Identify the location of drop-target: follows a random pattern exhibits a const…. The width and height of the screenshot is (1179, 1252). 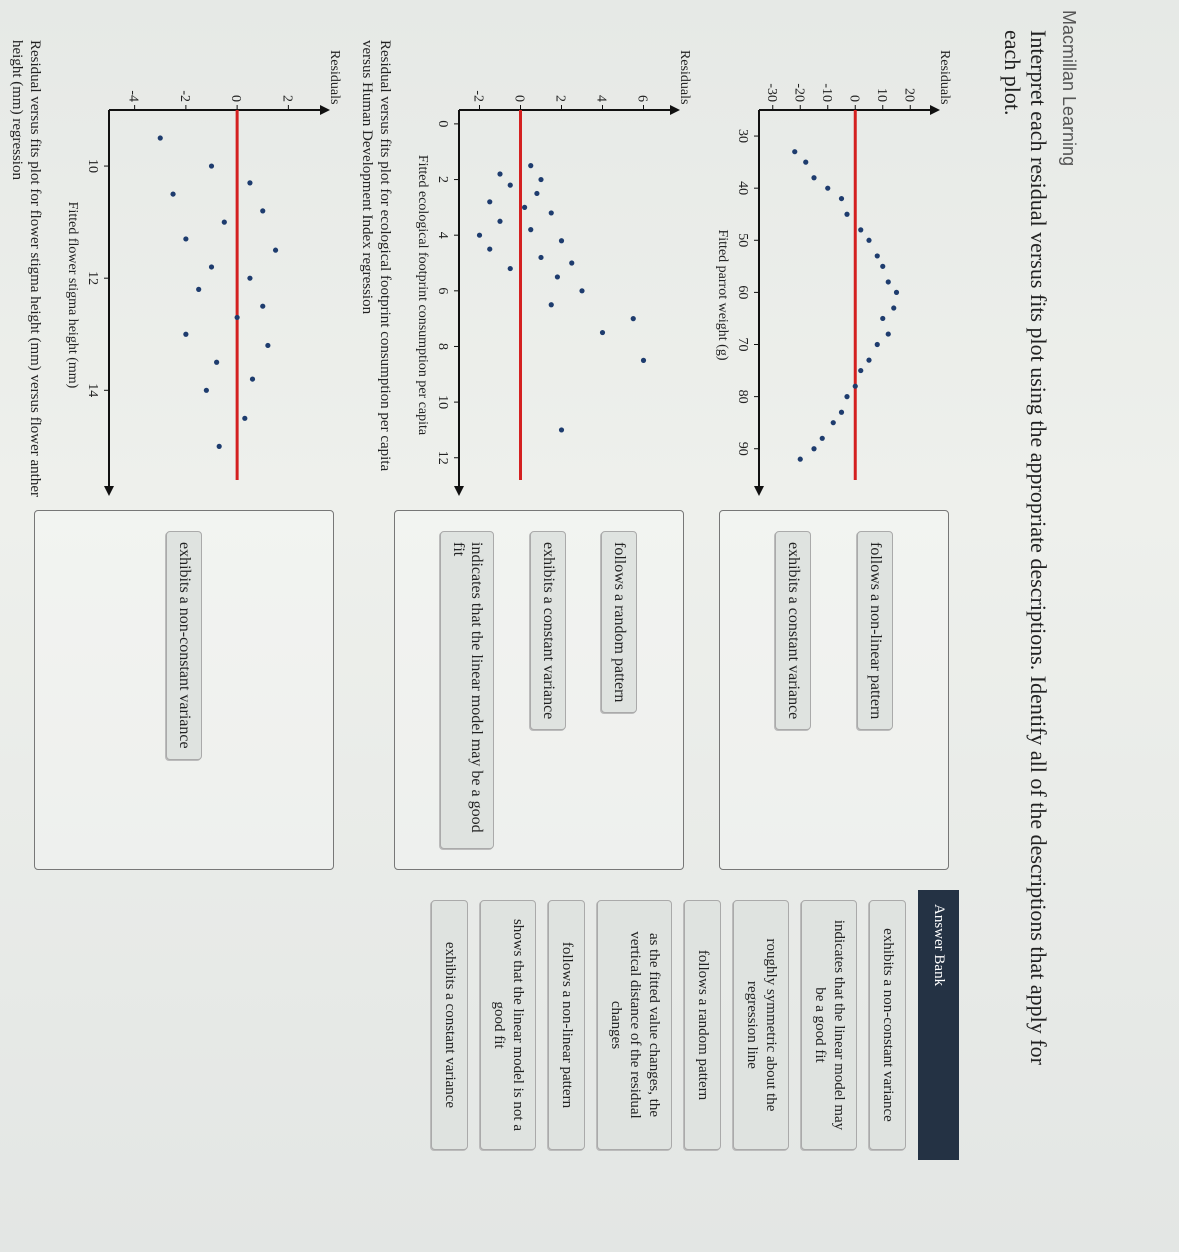
(539, 690).